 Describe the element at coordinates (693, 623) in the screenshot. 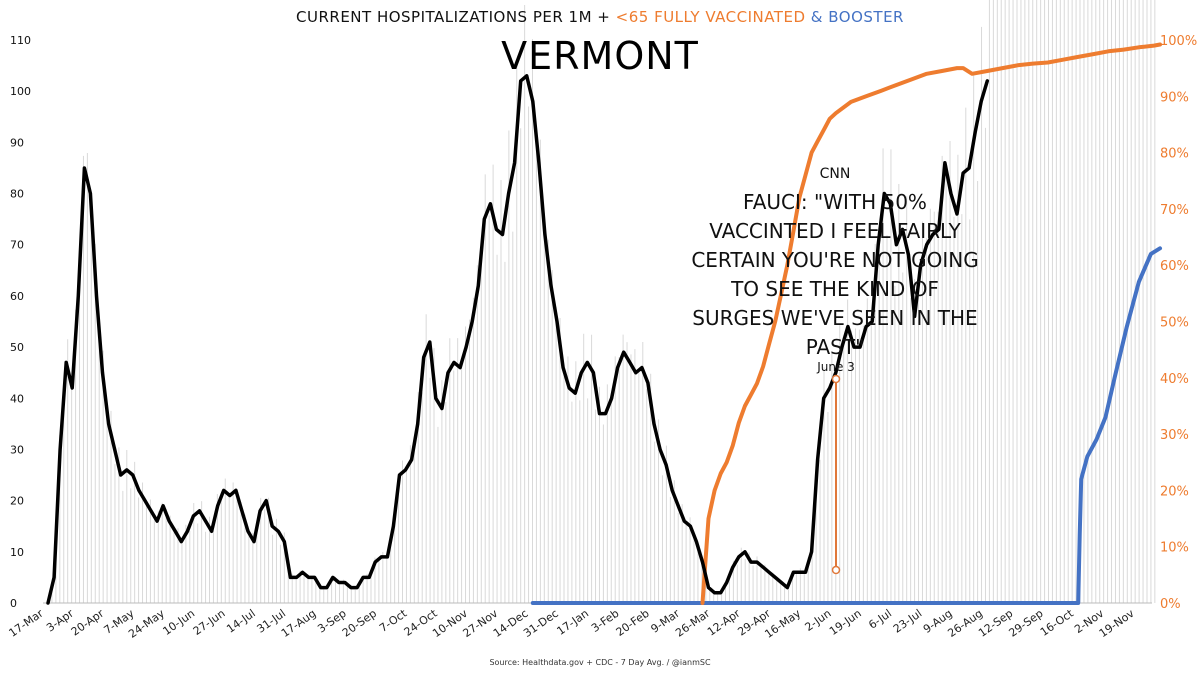

I see `x-tick-label: 26-Mar` at that location.